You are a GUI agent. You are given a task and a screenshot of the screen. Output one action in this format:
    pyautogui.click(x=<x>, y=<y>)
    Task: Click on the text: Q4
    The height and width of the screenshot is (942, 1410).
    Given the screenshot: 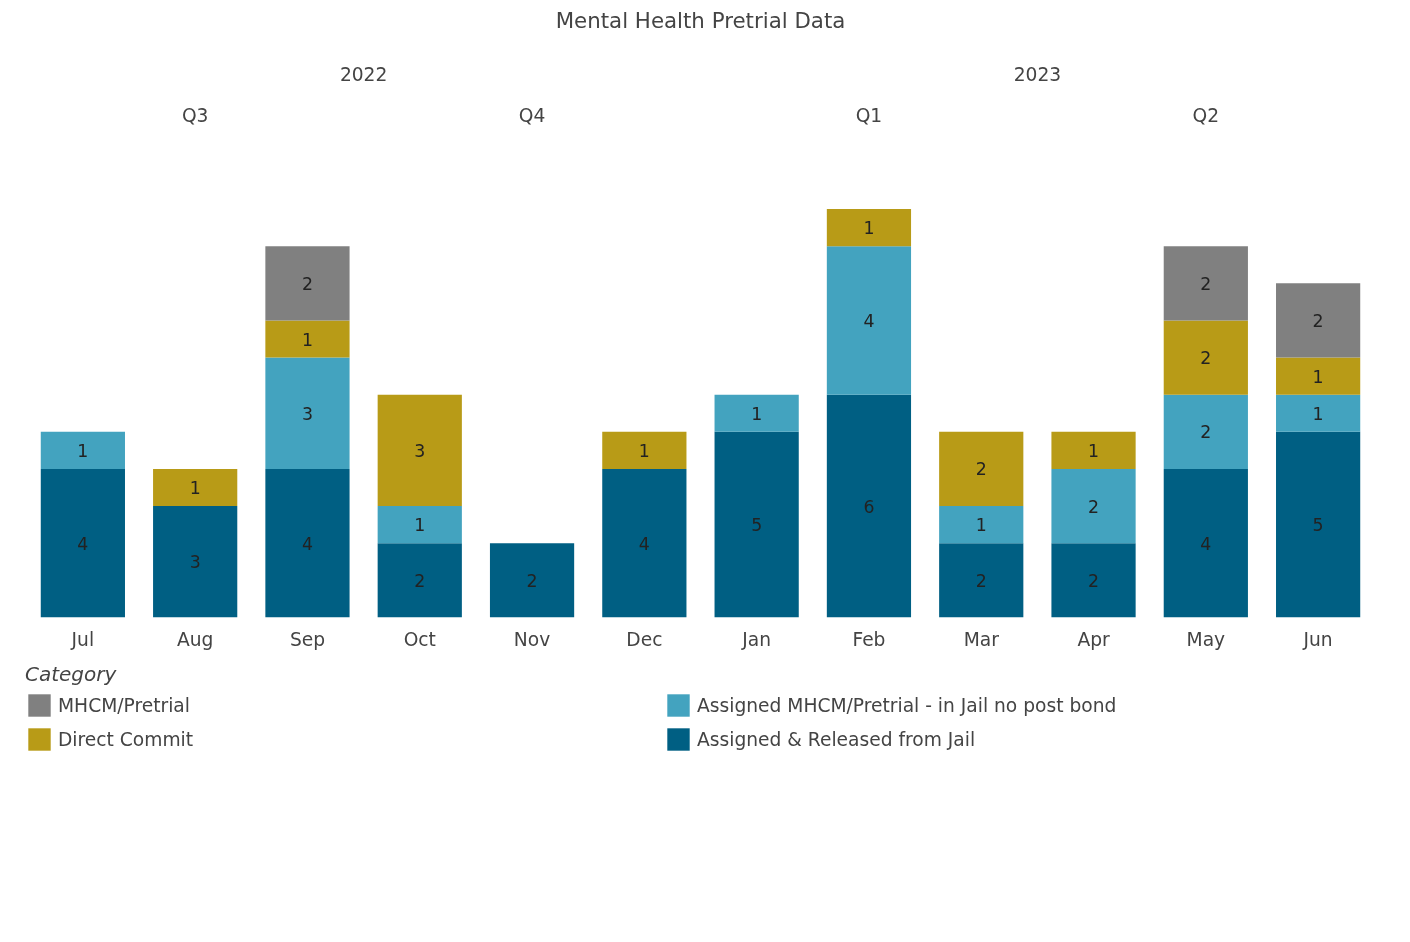 What is the action you would take?
    pyautogui.click(x=532, y=115)
    